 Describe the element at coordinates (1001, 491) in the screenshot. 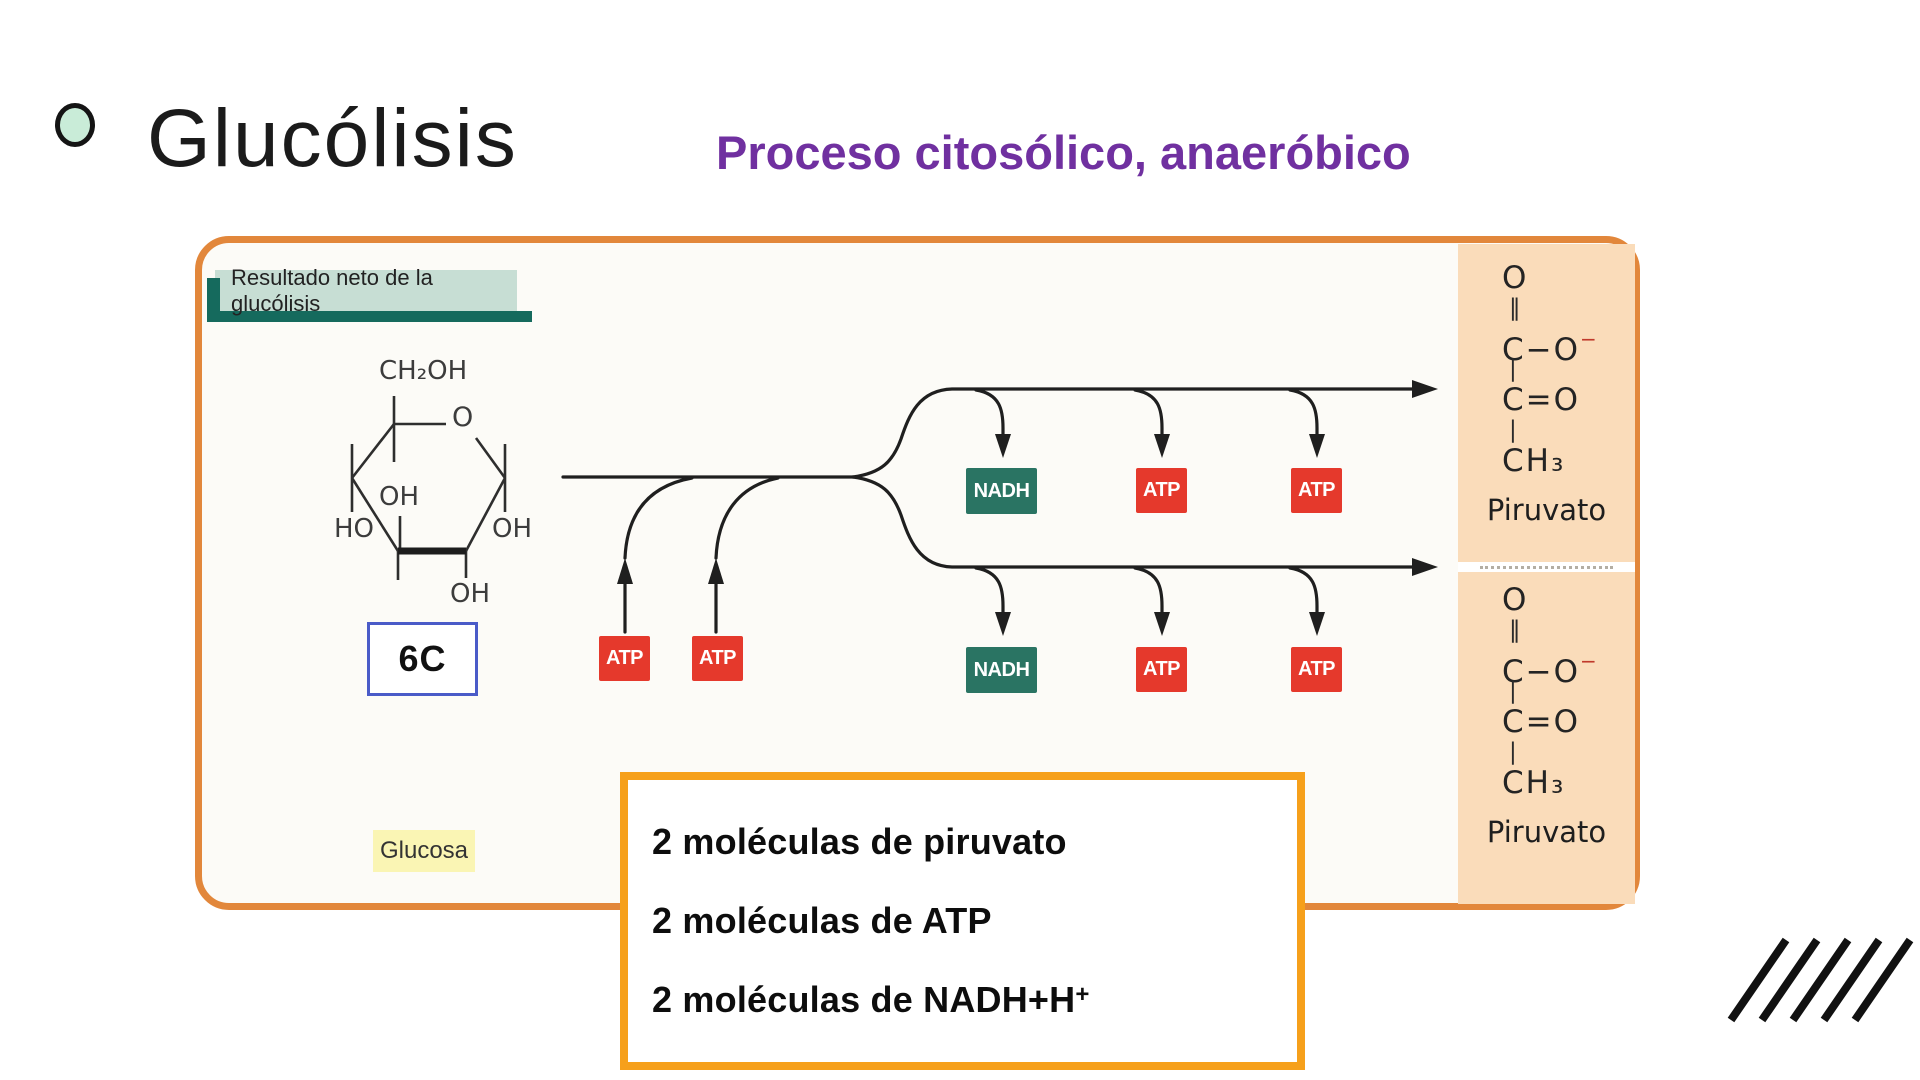

I see `top-branch-nadh-badge: NADH` at that location.